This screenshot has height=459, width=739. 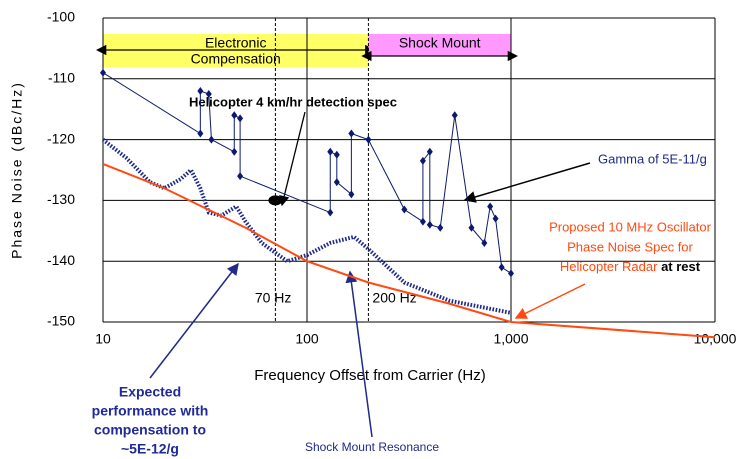 I want to click on region-label: Electronic, so click(x=235, y=43).